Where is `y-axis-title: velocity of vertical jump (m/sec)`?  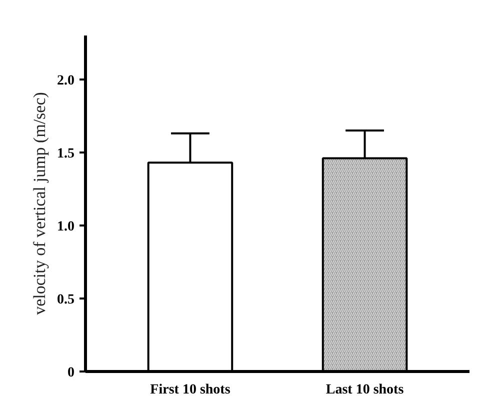 y-axis-title: velocity of vertical jump (m/sec) is located at coordinates (39, 203).